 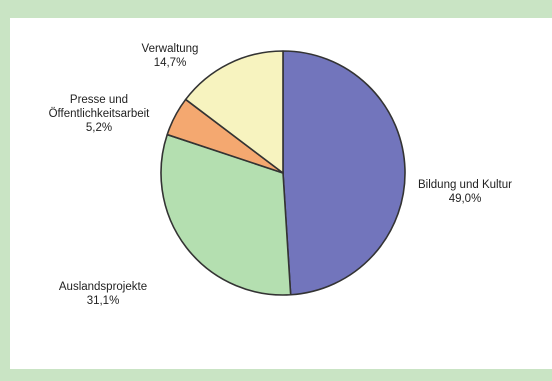 I want to click on pie-slice-bildung-und-kultur, so click(x=344, y=173).